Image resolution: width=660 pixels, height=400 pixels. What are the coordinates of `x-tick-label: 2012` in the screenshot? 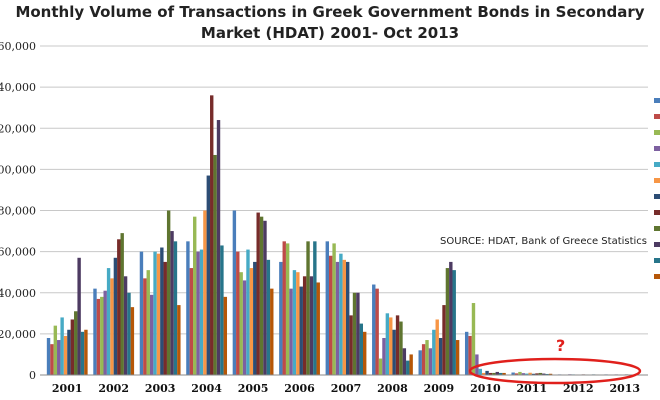 It's located at (578, 388).